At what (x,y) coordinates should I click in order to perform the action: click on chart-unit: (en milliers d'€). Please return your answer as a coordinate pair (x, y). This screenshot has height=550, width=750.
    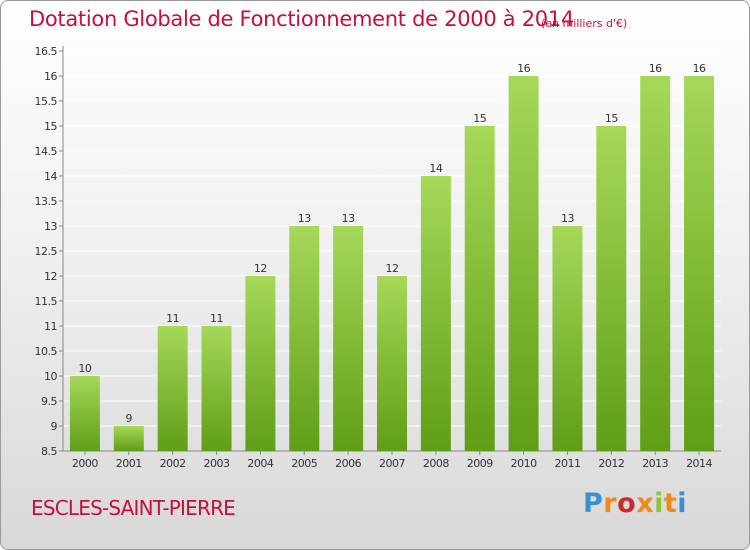
    Looking at the image, I should click on (584, 23).